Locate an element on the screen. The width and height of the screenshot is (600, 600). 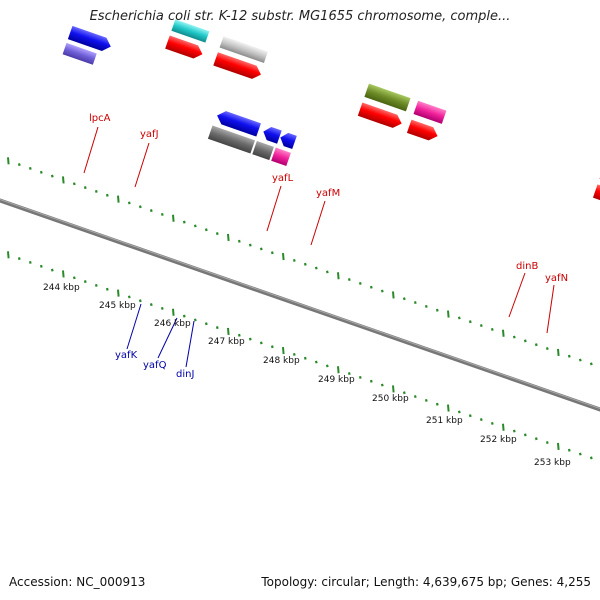
cds-block-yafm is located at coordinates (423, 131).